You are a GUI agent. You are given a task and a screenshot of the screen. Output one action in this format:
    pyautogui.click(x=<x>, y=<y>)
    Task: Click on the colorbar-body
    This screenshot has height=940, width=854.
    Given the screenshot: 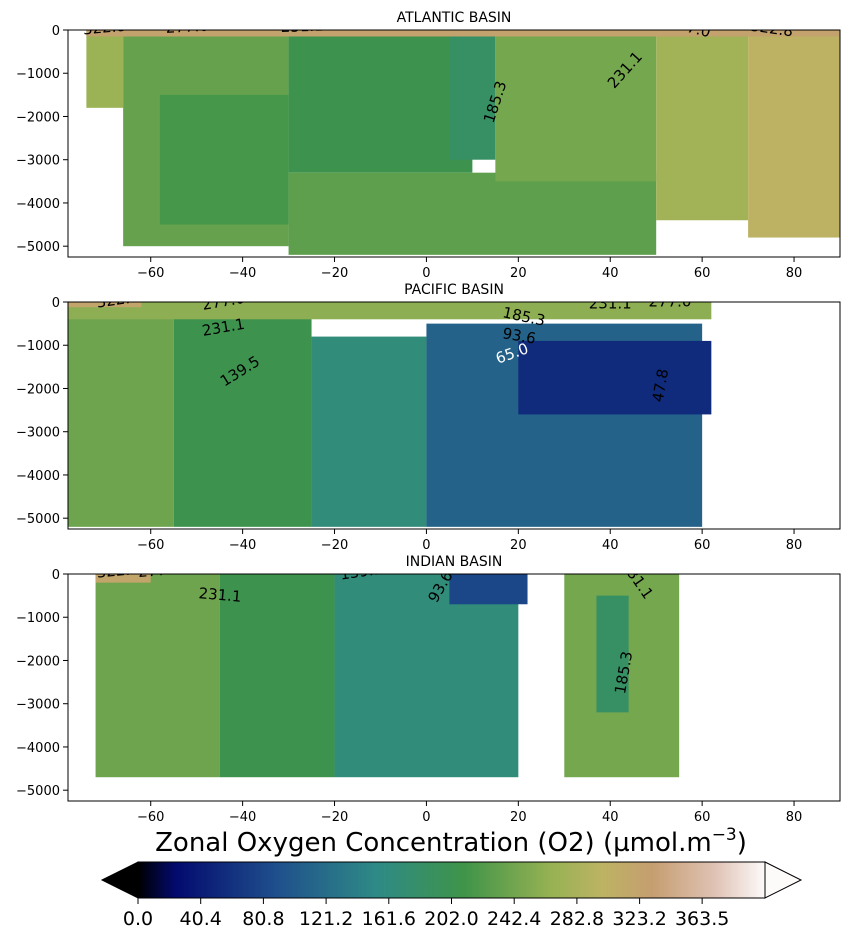 What is the action you would take?
    pyautogui.click(x=451, y=880)
    